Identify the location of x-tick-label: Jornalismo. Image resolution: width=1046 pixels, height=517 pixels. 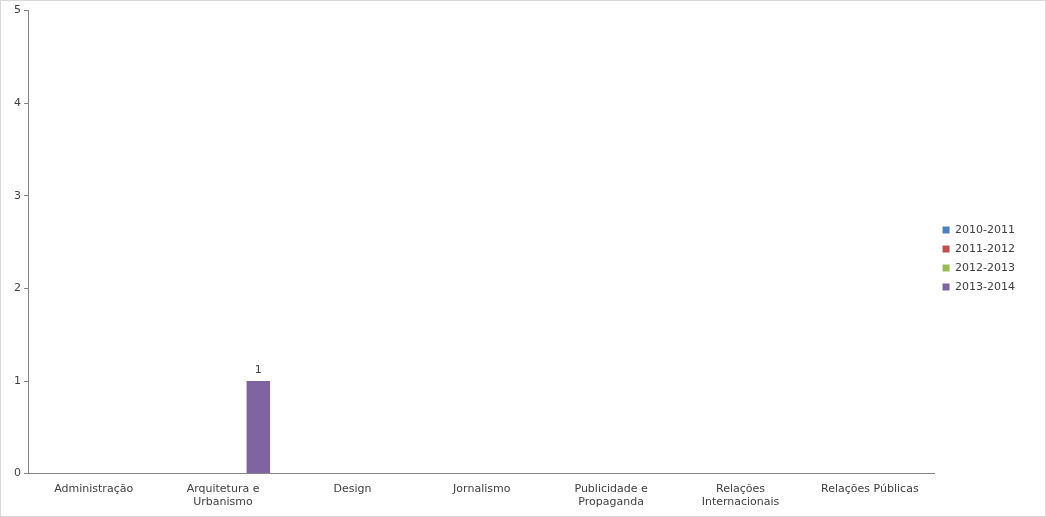
(481, 489).